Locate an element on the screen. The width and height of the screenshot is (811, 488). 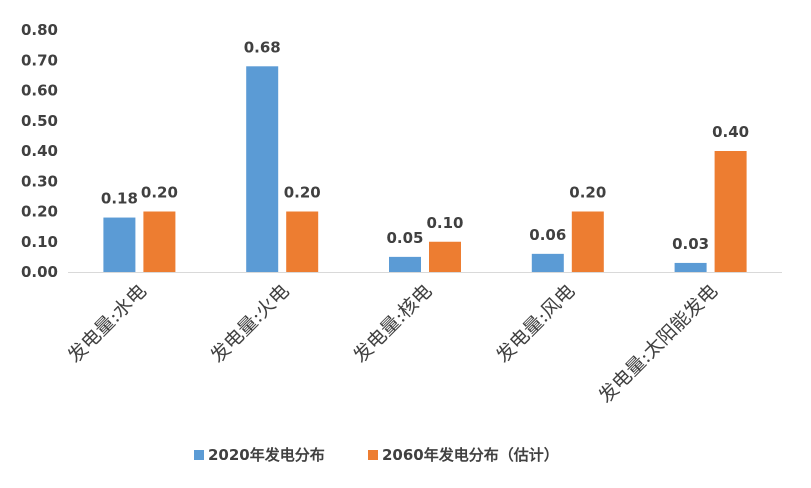
y-tick-label: 0.20 is located at coordinates (39, 212).